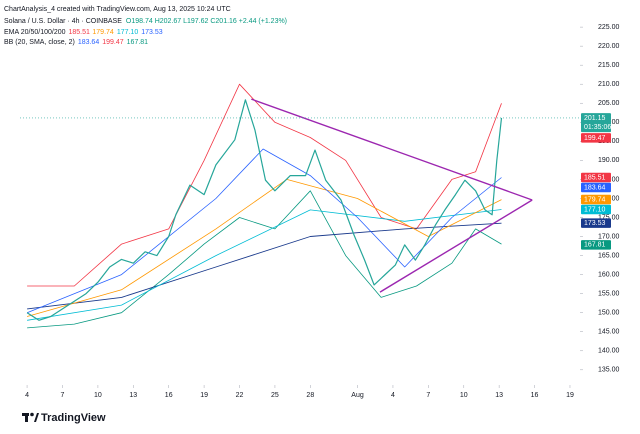 Image resolution: width=640 pixels, height=434 pixels. I want to click on bb-label: BB (20, SMA, close, 2), so click(39, 42).